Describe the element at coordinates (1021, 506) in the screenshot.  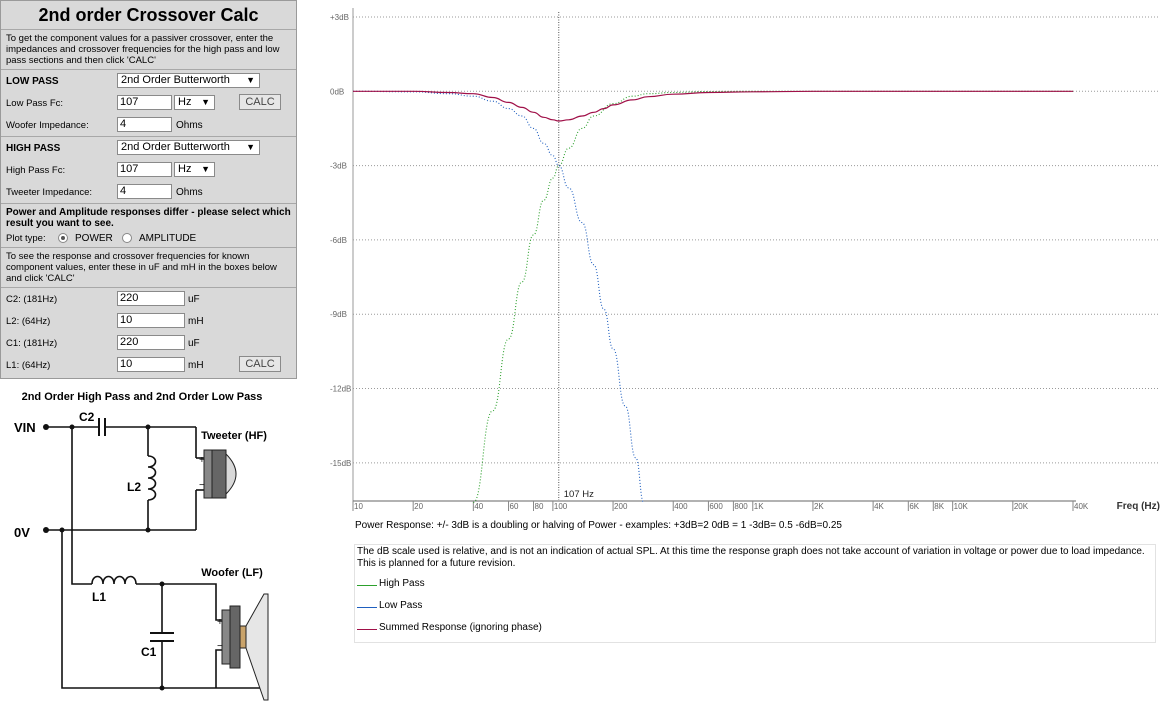
I see `x-tick-label: 20K` at that location.